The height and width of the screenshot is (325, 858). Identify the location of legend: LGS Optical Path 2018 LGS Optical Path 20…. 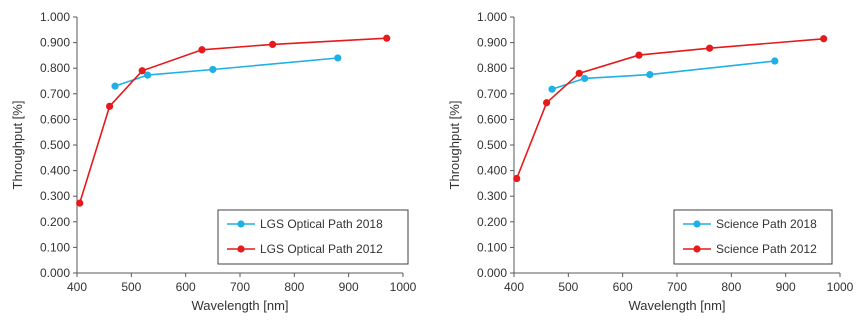
(313, 237).